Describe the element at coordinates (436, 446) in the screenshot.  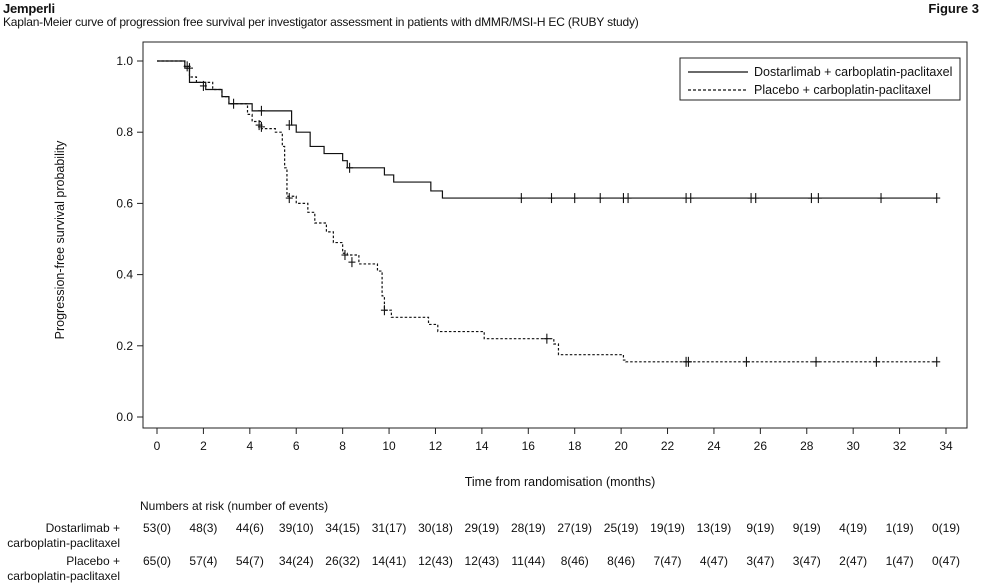
I see `x-tick-label: 12` at that location.